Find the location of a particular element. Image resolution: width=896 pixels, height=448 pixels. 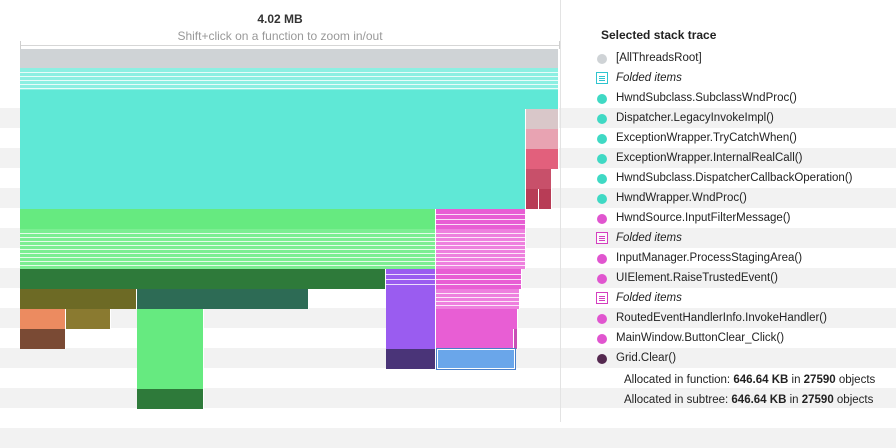

panel-title: Selected stack trace is located at coordinates (659, 35).